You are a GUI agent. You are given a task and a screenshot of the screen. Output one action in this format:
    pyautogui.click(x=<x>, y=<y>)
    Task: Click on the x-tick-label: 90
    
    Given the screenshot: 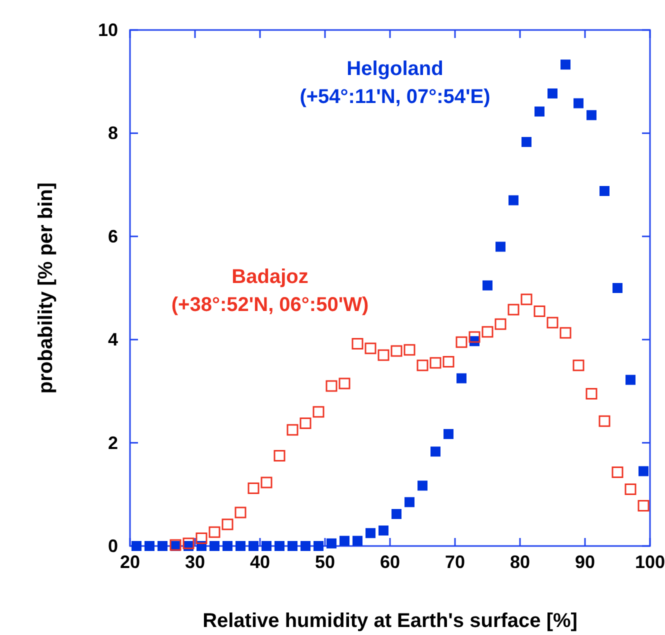 What is the action you would take?
    pyautogui.click(x=585, y=562)
    